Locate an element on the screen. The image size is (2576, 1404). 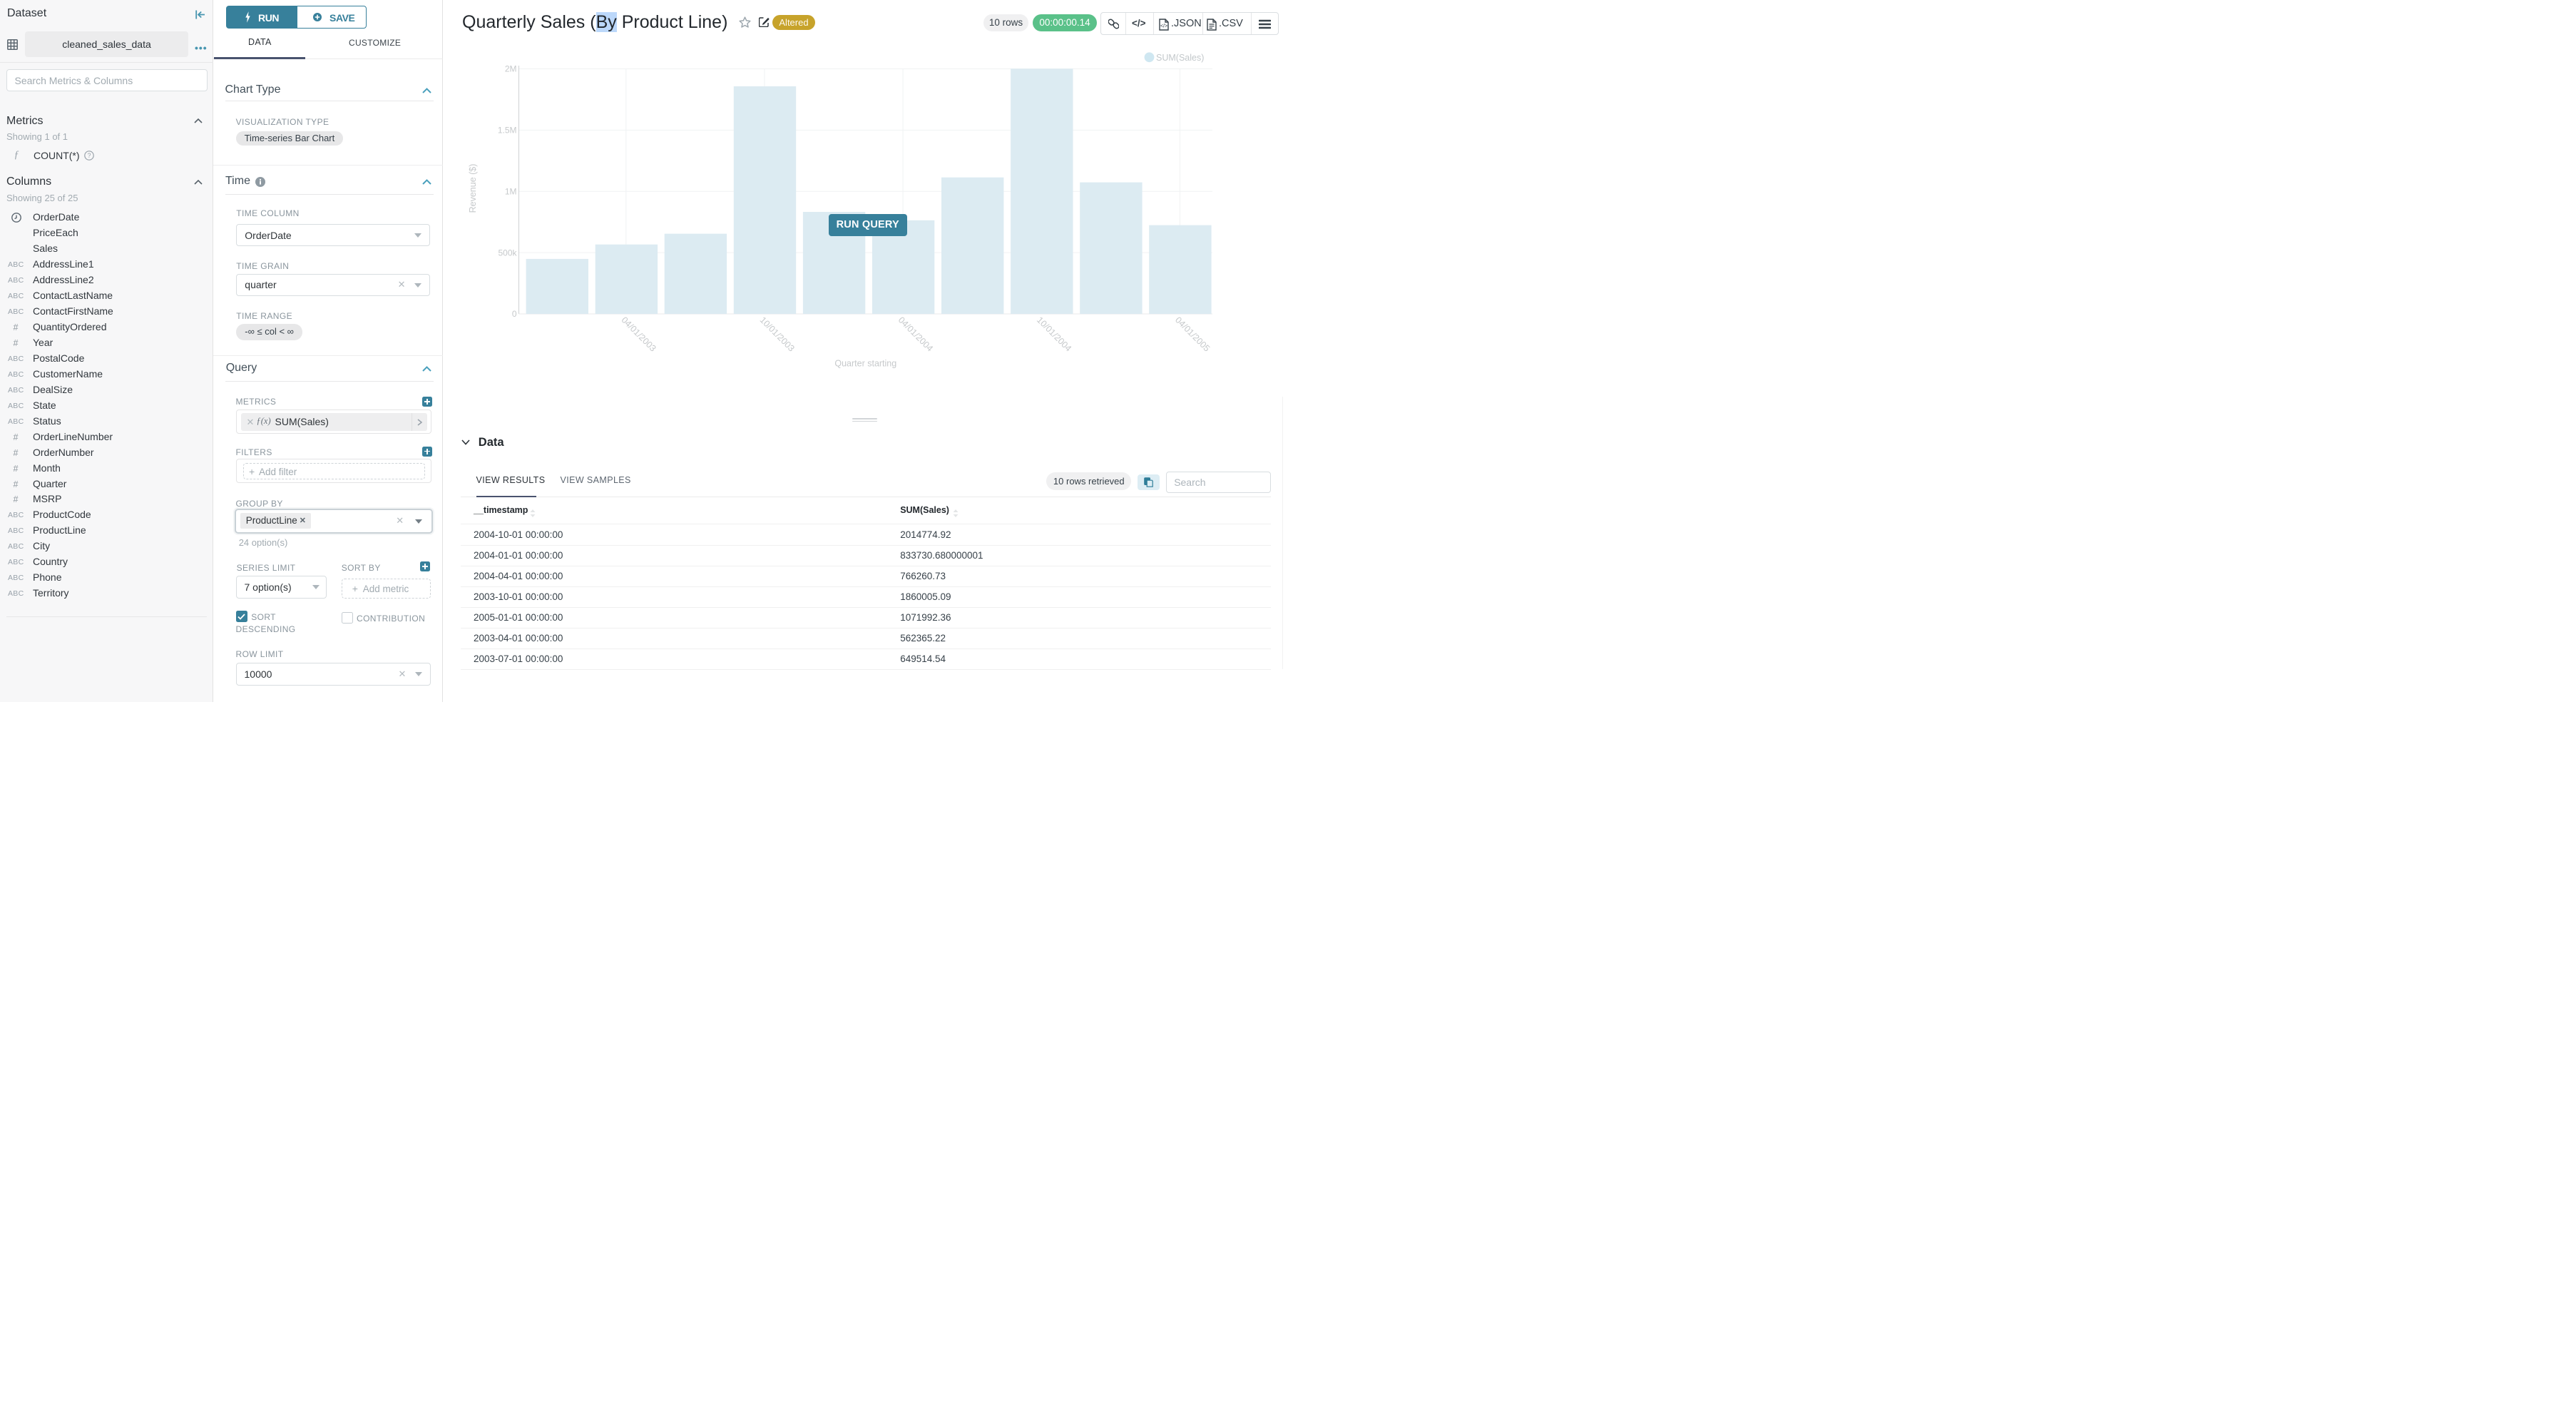
svg-text: SUM(Sales) is located at coordinates (1180, 58).